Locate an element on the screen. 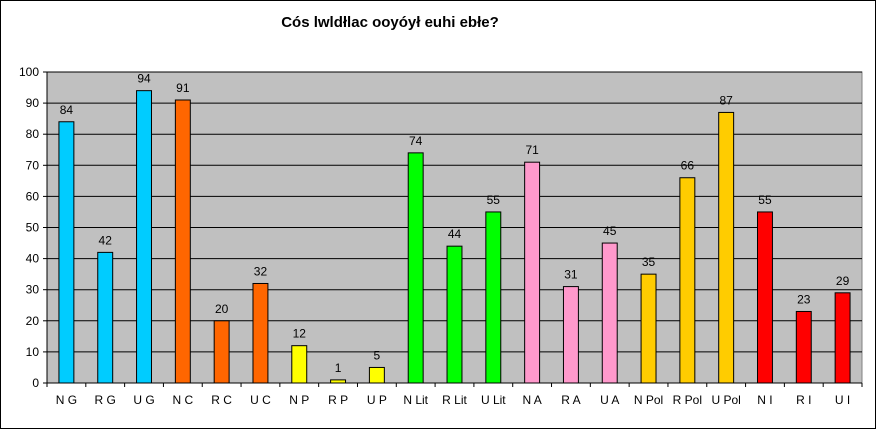 The width and height of the screenshot is (876, 429). data-label: 71 is located at coordinates (532, 150).